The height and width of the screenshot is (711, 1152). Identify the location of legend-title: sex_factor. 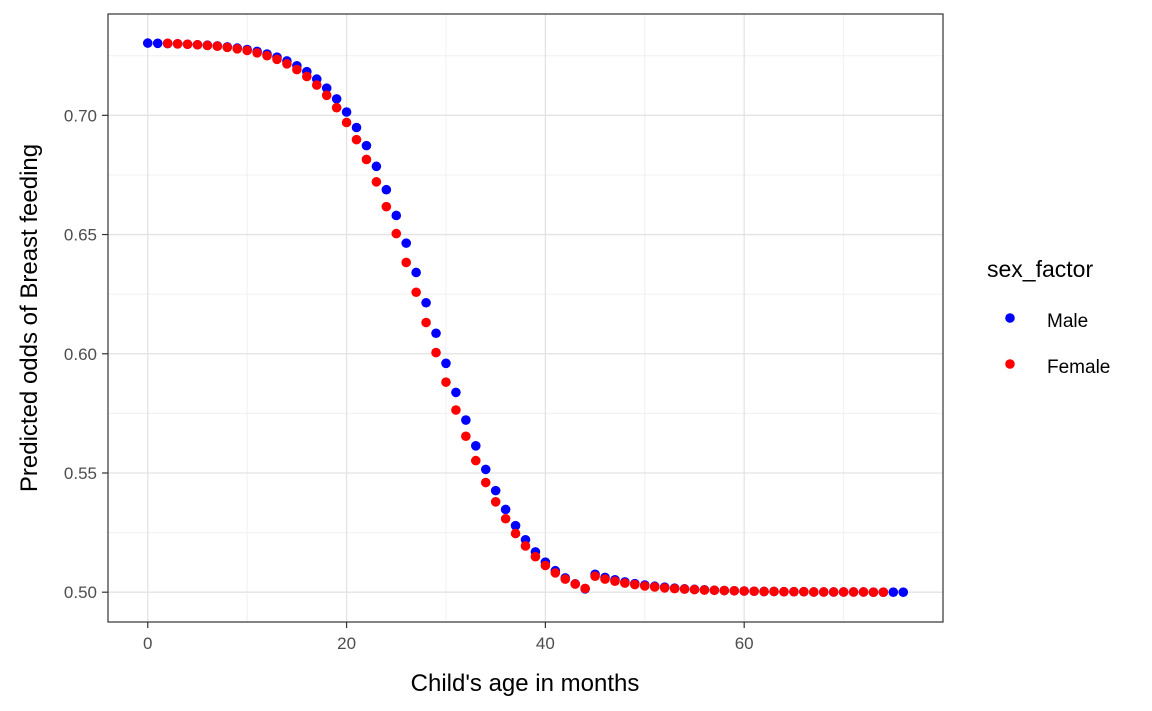
(1040, 269).